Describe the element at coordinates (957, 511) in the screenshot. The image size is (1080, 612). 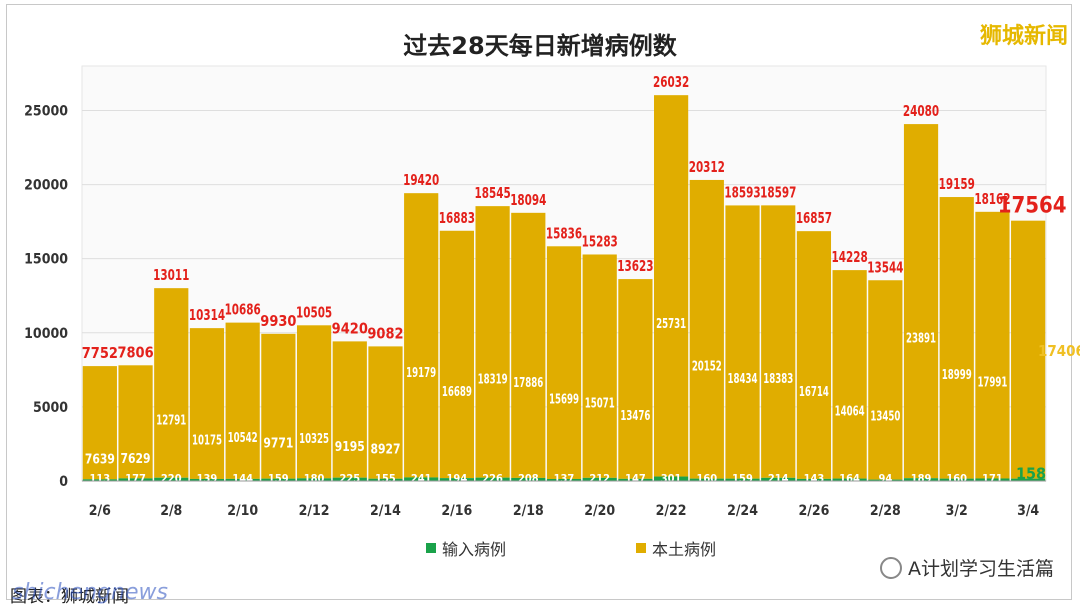
I see `x-tick-label: 3/2` at that location.